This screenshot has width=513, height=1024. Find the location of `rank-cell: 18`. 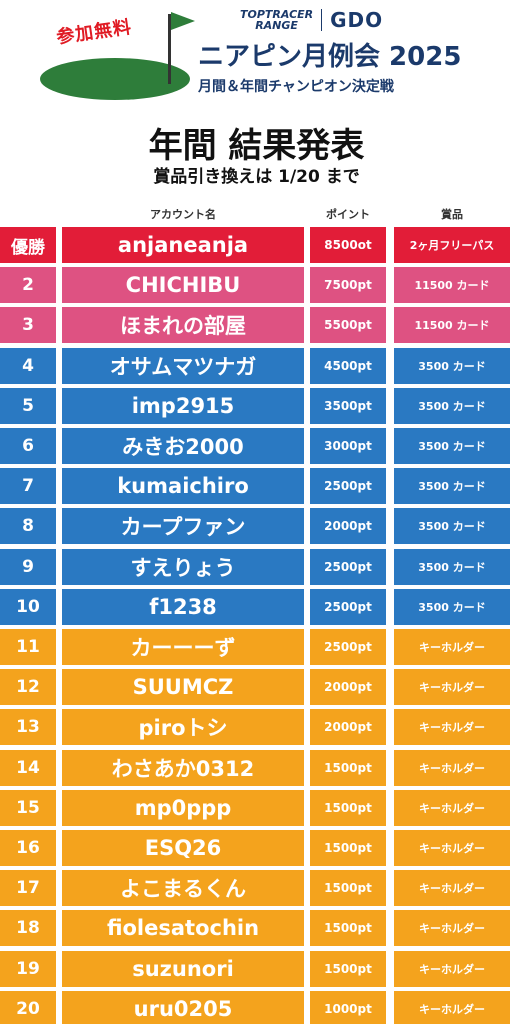

rank-cell: 18 is located at coordinates (28, 928).